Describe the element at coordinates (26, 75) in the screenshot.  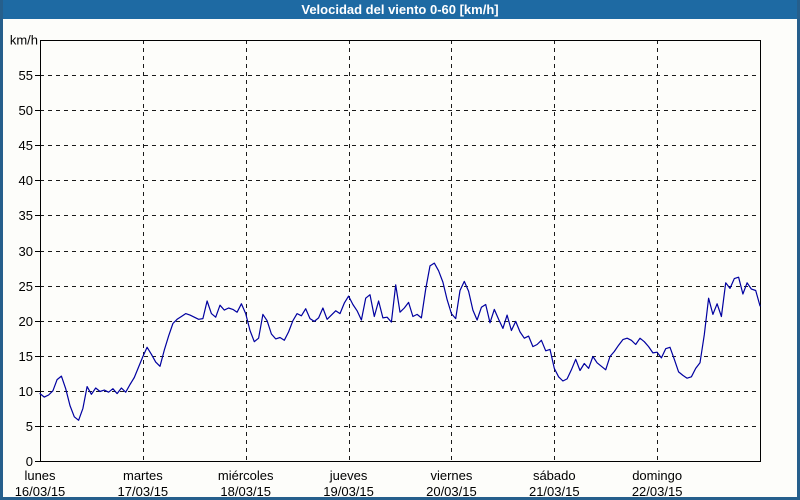
I see `y-tick-label: 55` at that location.